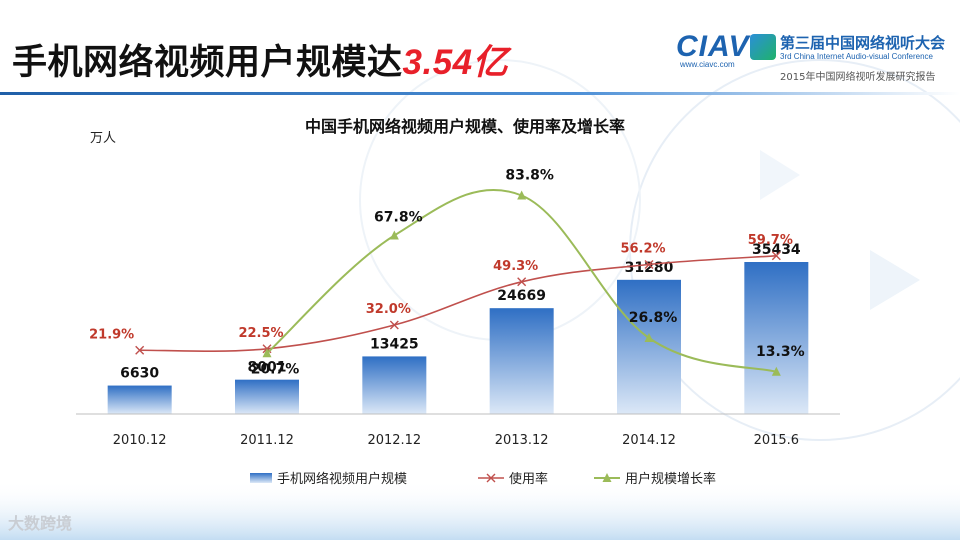 Image resolution: width=960 pixels, height=540 pixels. I want to click on growth-rate-label: 83.8%, so click(529, 176).